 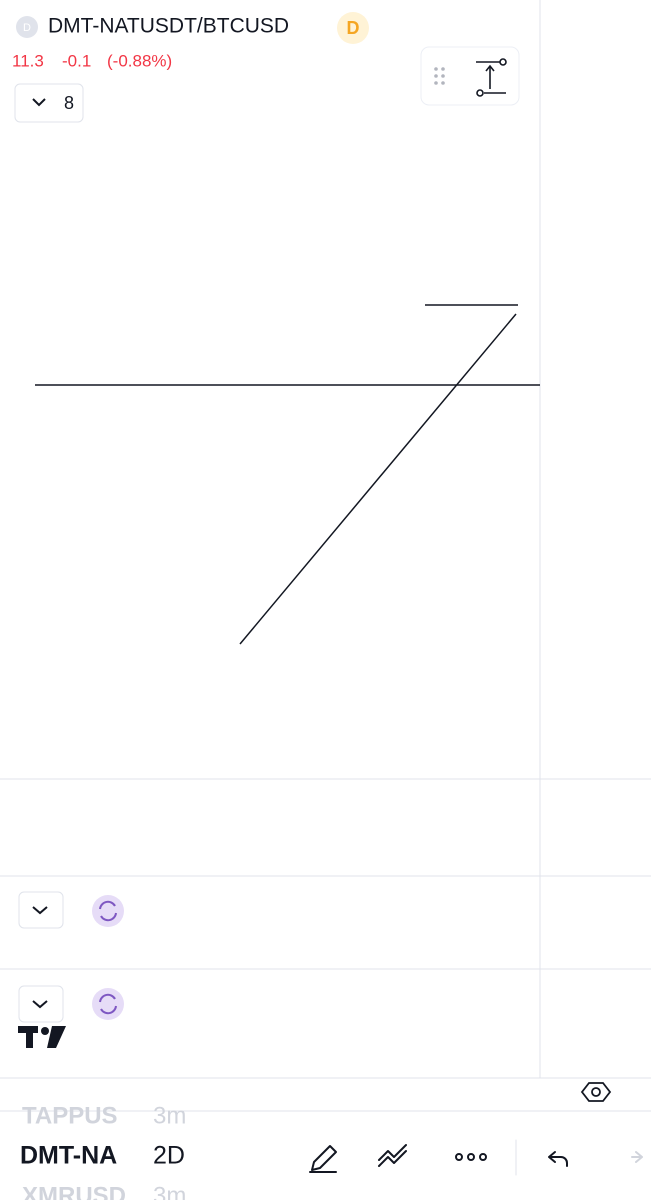 I want to click on last-price: 11.3, so click(x=28, y=60).